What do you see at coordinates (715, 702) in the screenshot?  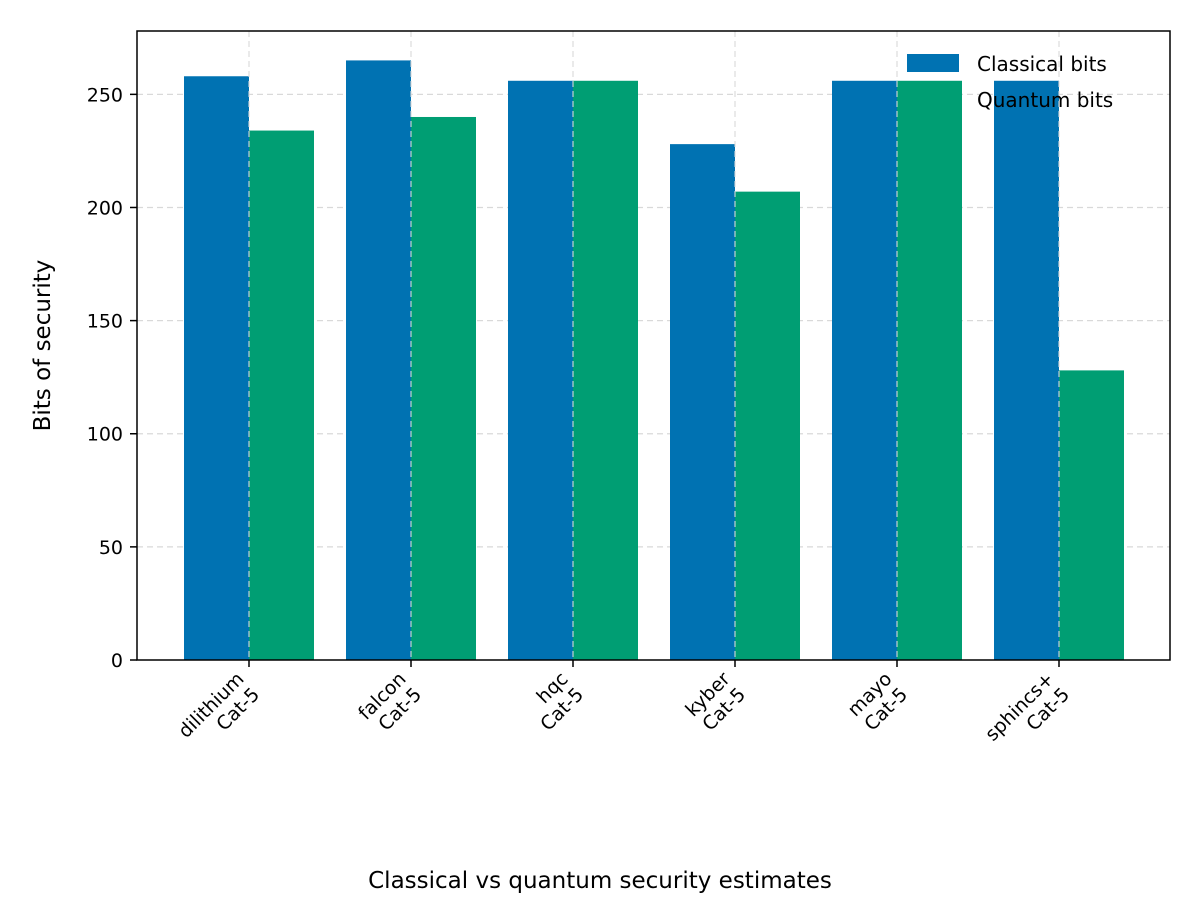 I see `x-tick-label: kyberCat-5` at bounding box center [715, 702].